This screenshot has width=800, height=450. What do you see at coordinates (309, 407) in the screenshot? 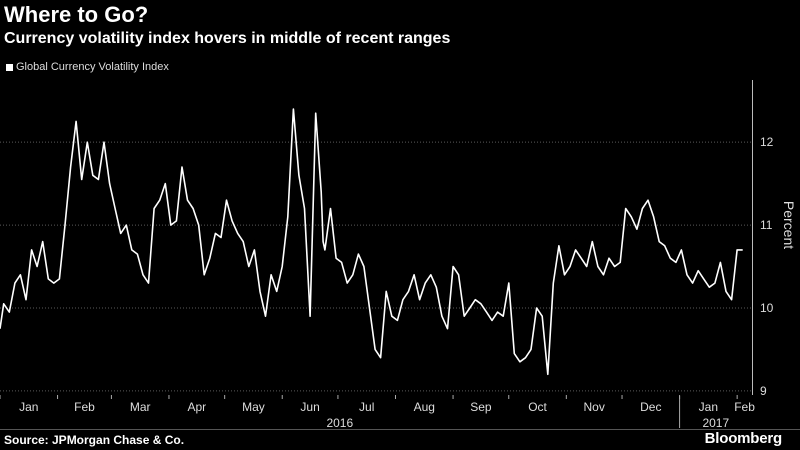
I see `x-tick-label: Jun` at bounding box center [309, 407].